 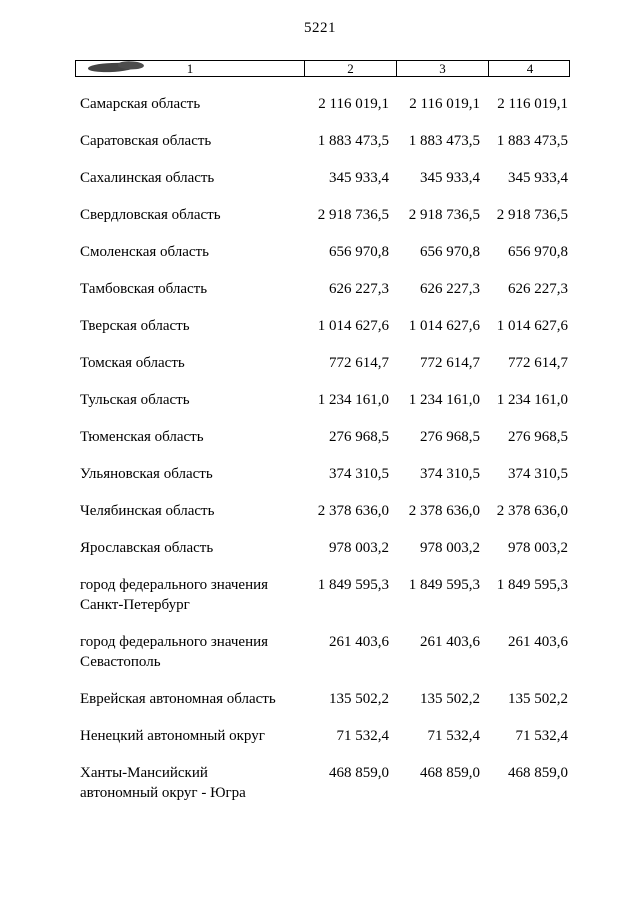 What do you see at coordinates (172, 736) in the screenshot?
I see `region-name: Ненецкий автономный округ` at bounding box center [172, 736].